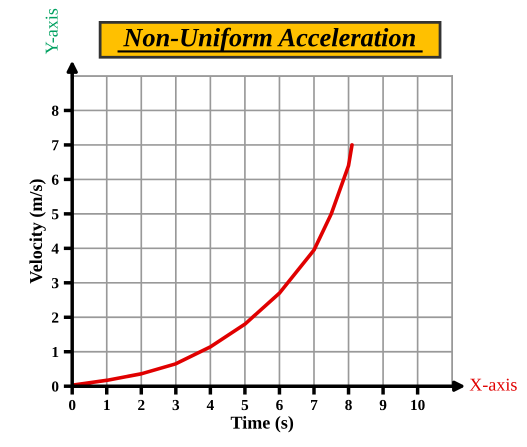 The height and width of the screenshot is (447, 527). What do you see at coordinates (55, 145) in the screenshot?
I see `y-tick-label: 7` at bounding box center [55, 145].